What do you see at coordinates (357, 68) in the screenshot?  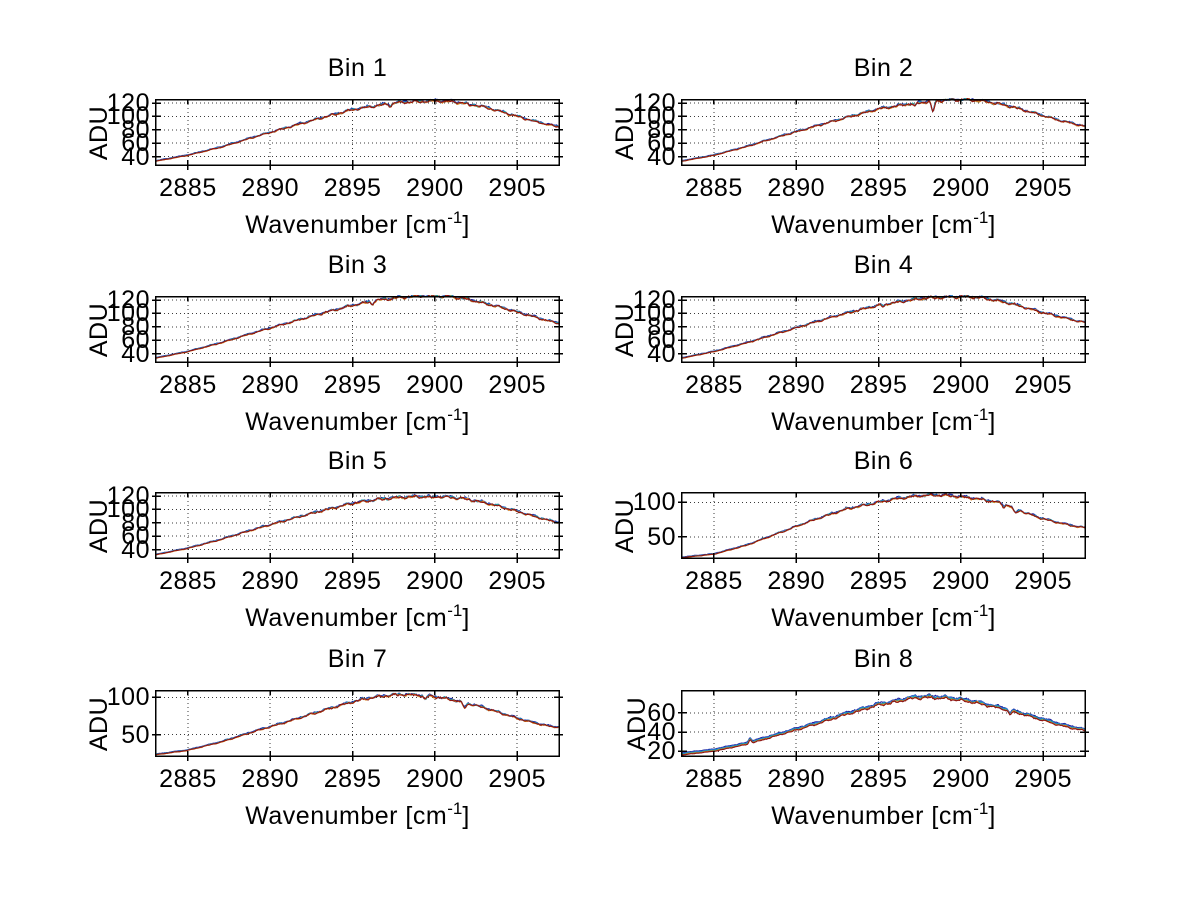 I see `plot-title: Bin 1` at bounding box center [357, 68].